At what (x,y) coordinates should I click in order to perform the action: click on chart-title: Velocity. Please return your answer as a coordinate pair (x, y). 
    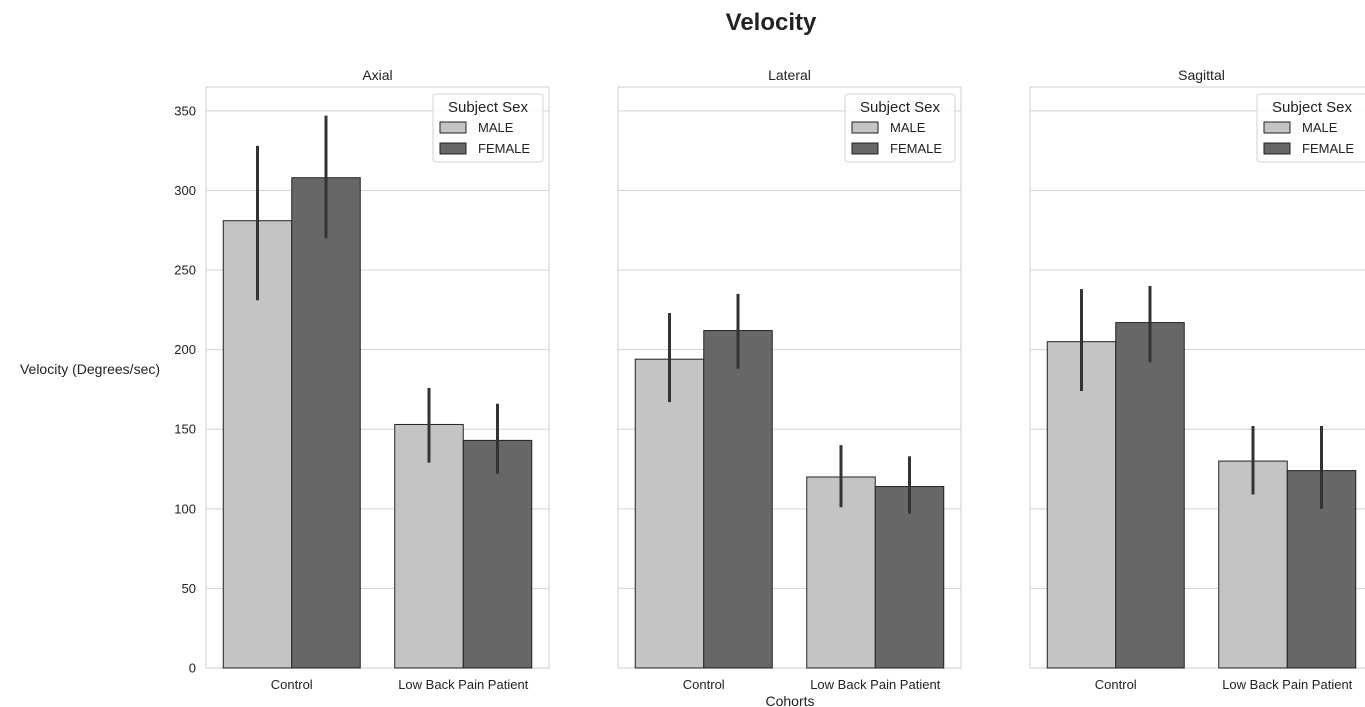
    Looking at the image, I should click on (771, 22).